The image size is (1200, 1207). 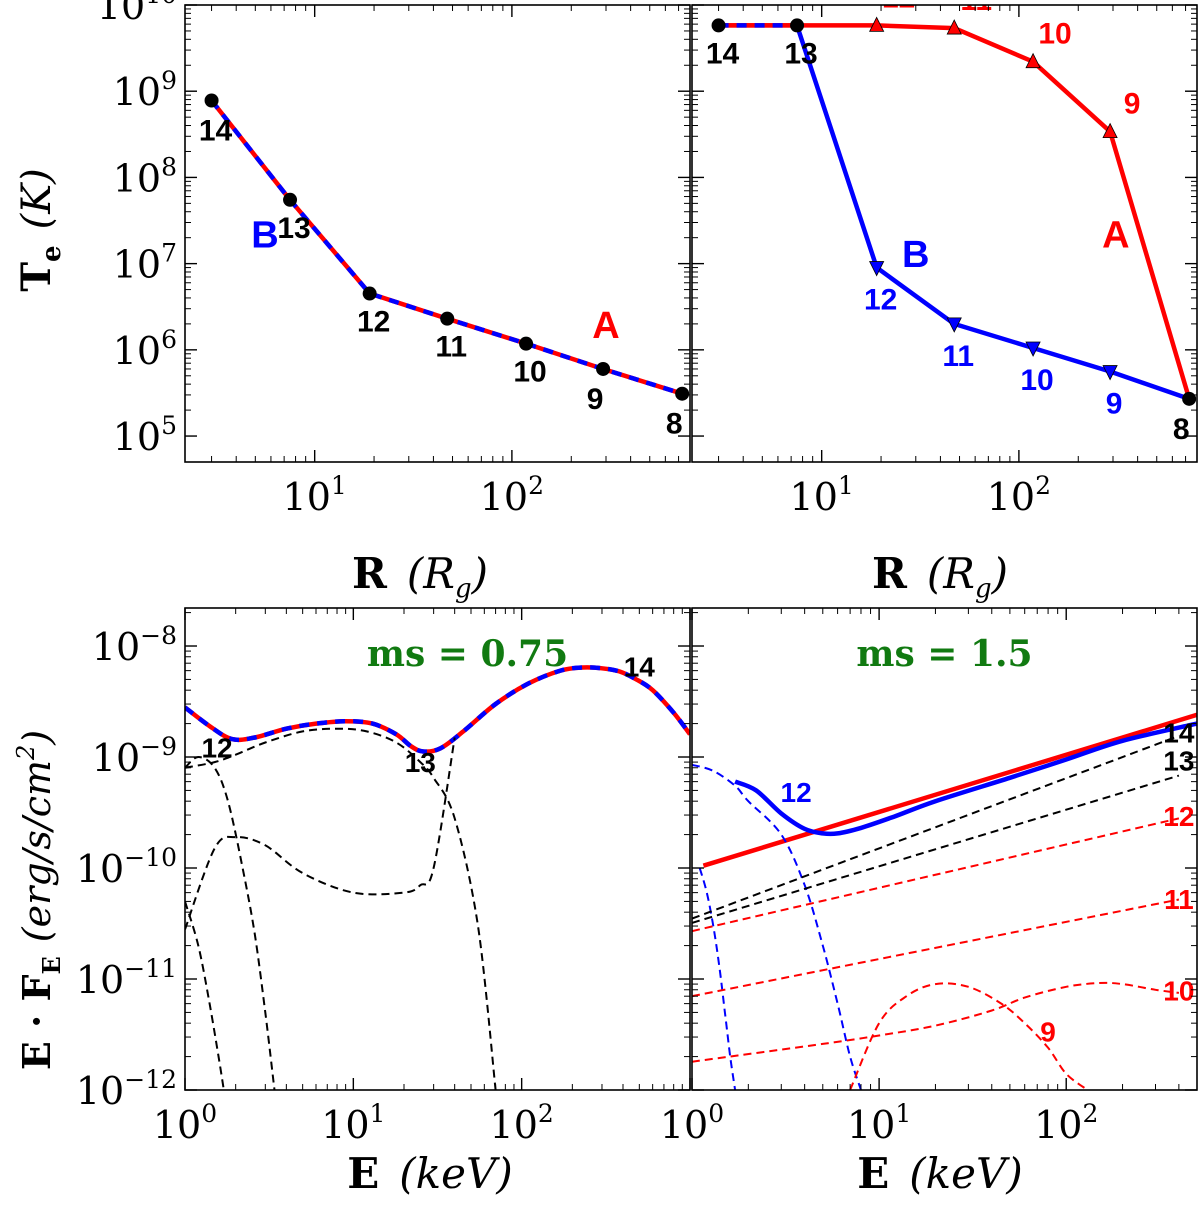 What do you see at coordinates (1048, 1031) in the screenshot?
I see `annotation-bottom-right-6: 9` at bounding box center [1048, 1031].